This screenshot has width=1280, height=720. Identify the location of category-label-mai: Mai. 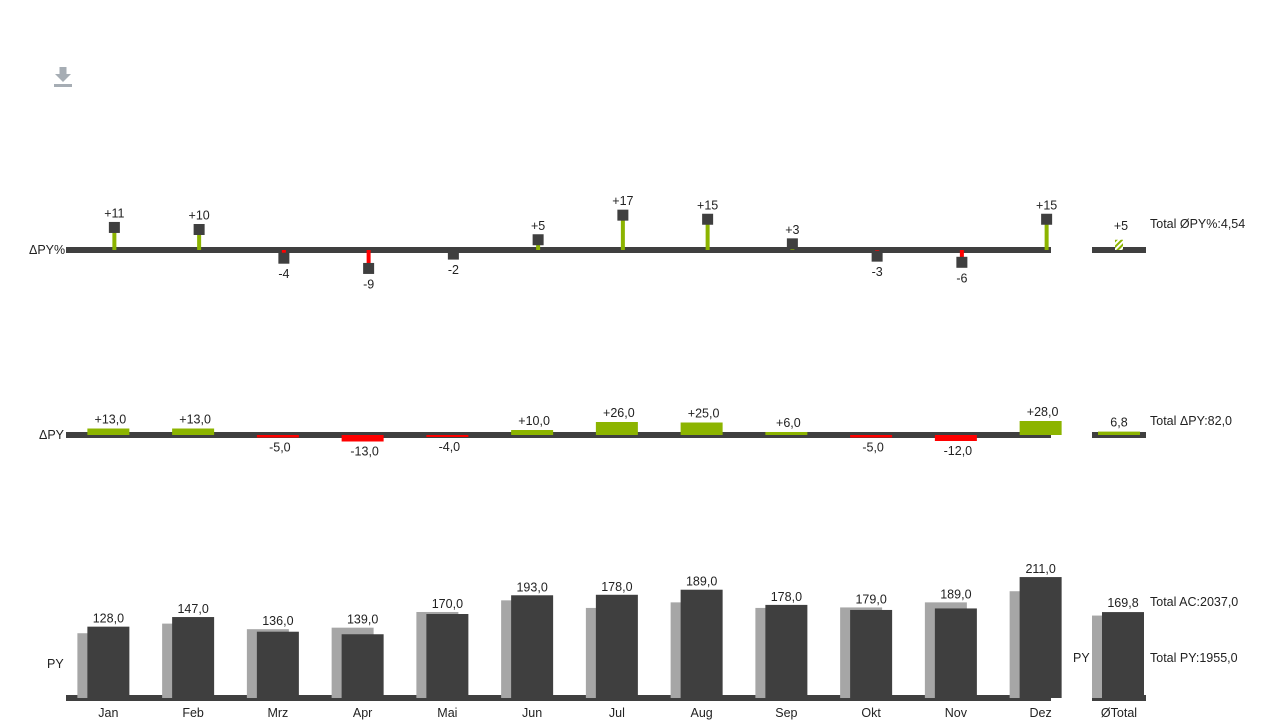
(447, 713).